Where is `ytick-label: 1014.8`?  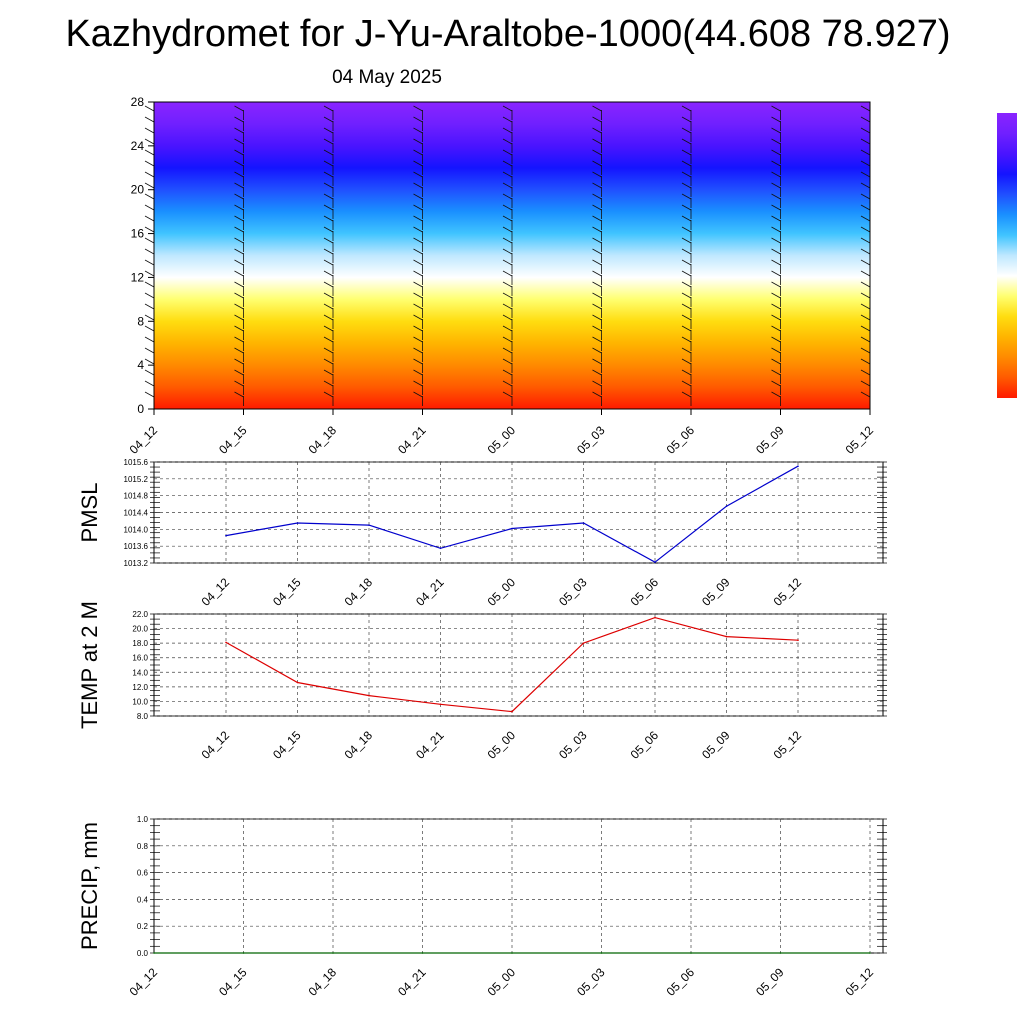
ytick-label: 1014.8 is located at coordinates (136, 496).